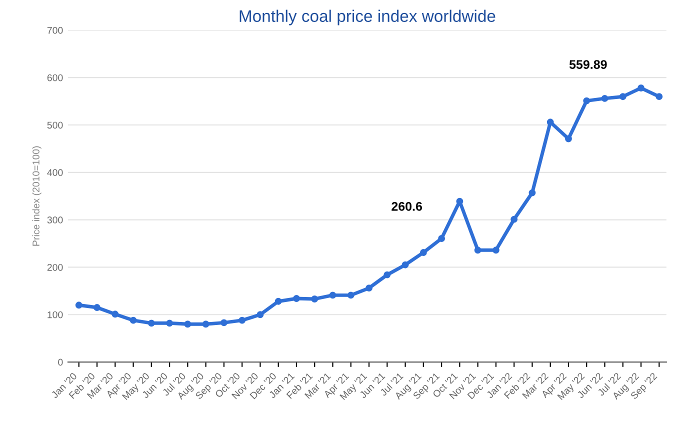 The image size is (680, 431). I want to click on y-tick-label: 500, so click(55, 125).